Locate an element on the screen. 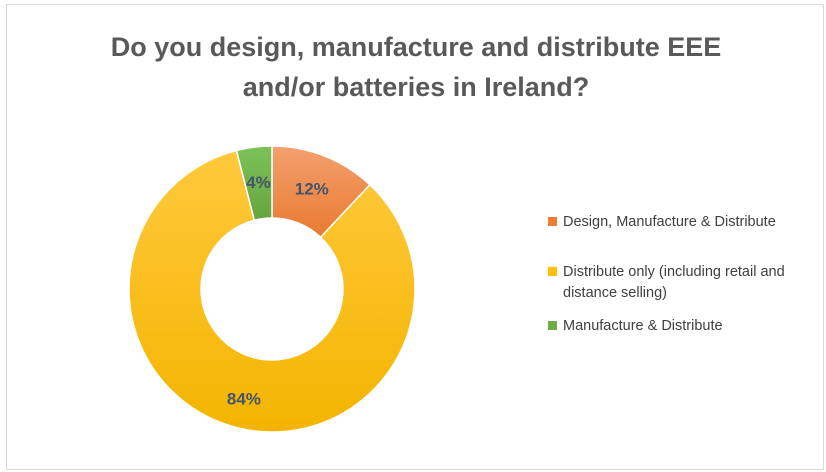 This screenshot has width=826, height=472. legend-label: Design, Manufacture & Distribute is located at coordinates (669, 222).